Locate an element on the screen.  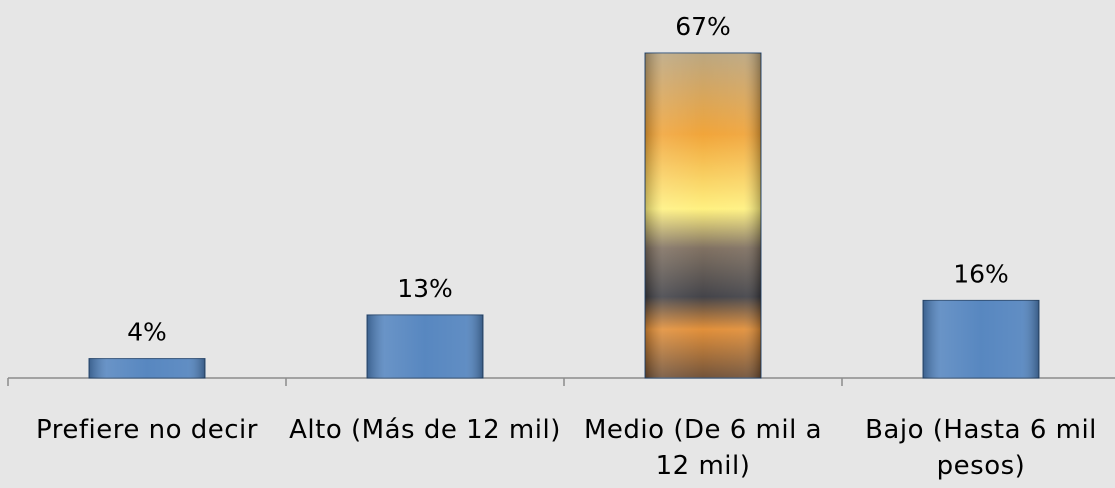
x-tick-label: Alto (Más de 12 mil) is located at coordinates (425, 430).